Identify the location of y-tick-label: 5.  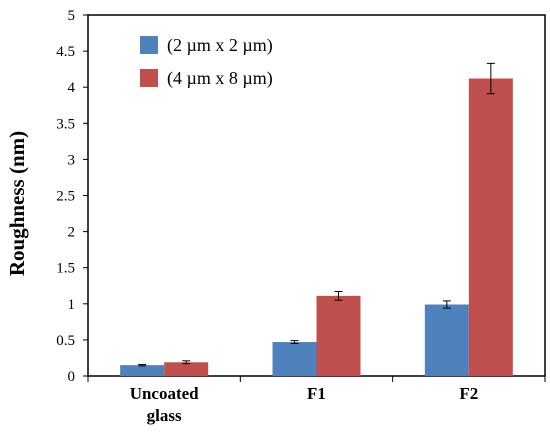
(72, 16).